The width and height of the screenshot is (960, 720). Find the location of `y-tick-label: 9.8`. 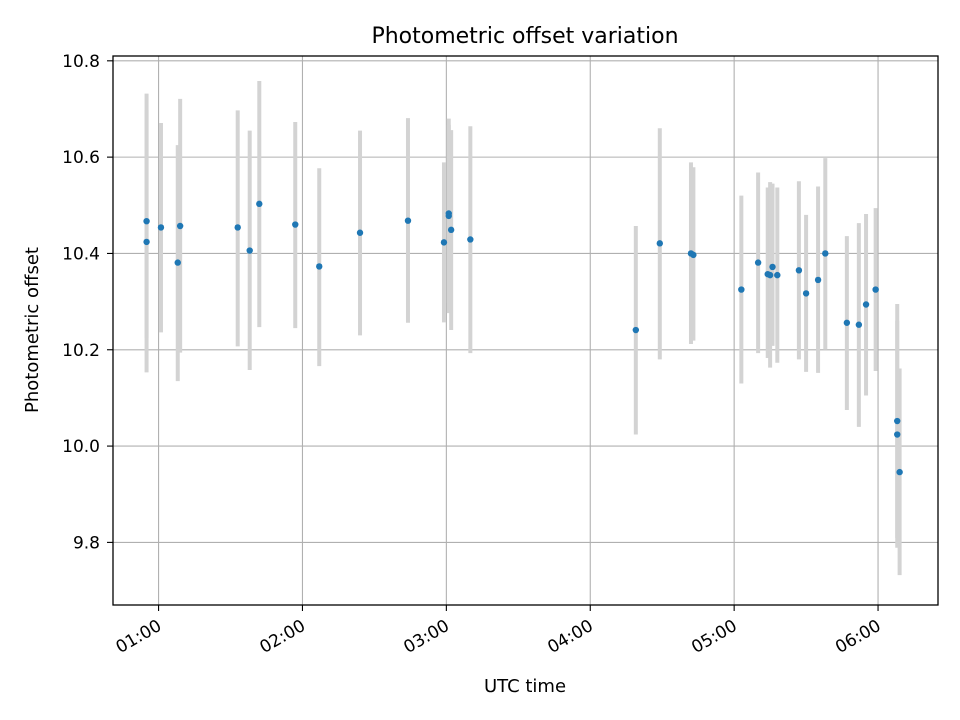

y-tick-label: 9.8 is located at coordinates (86, 543).